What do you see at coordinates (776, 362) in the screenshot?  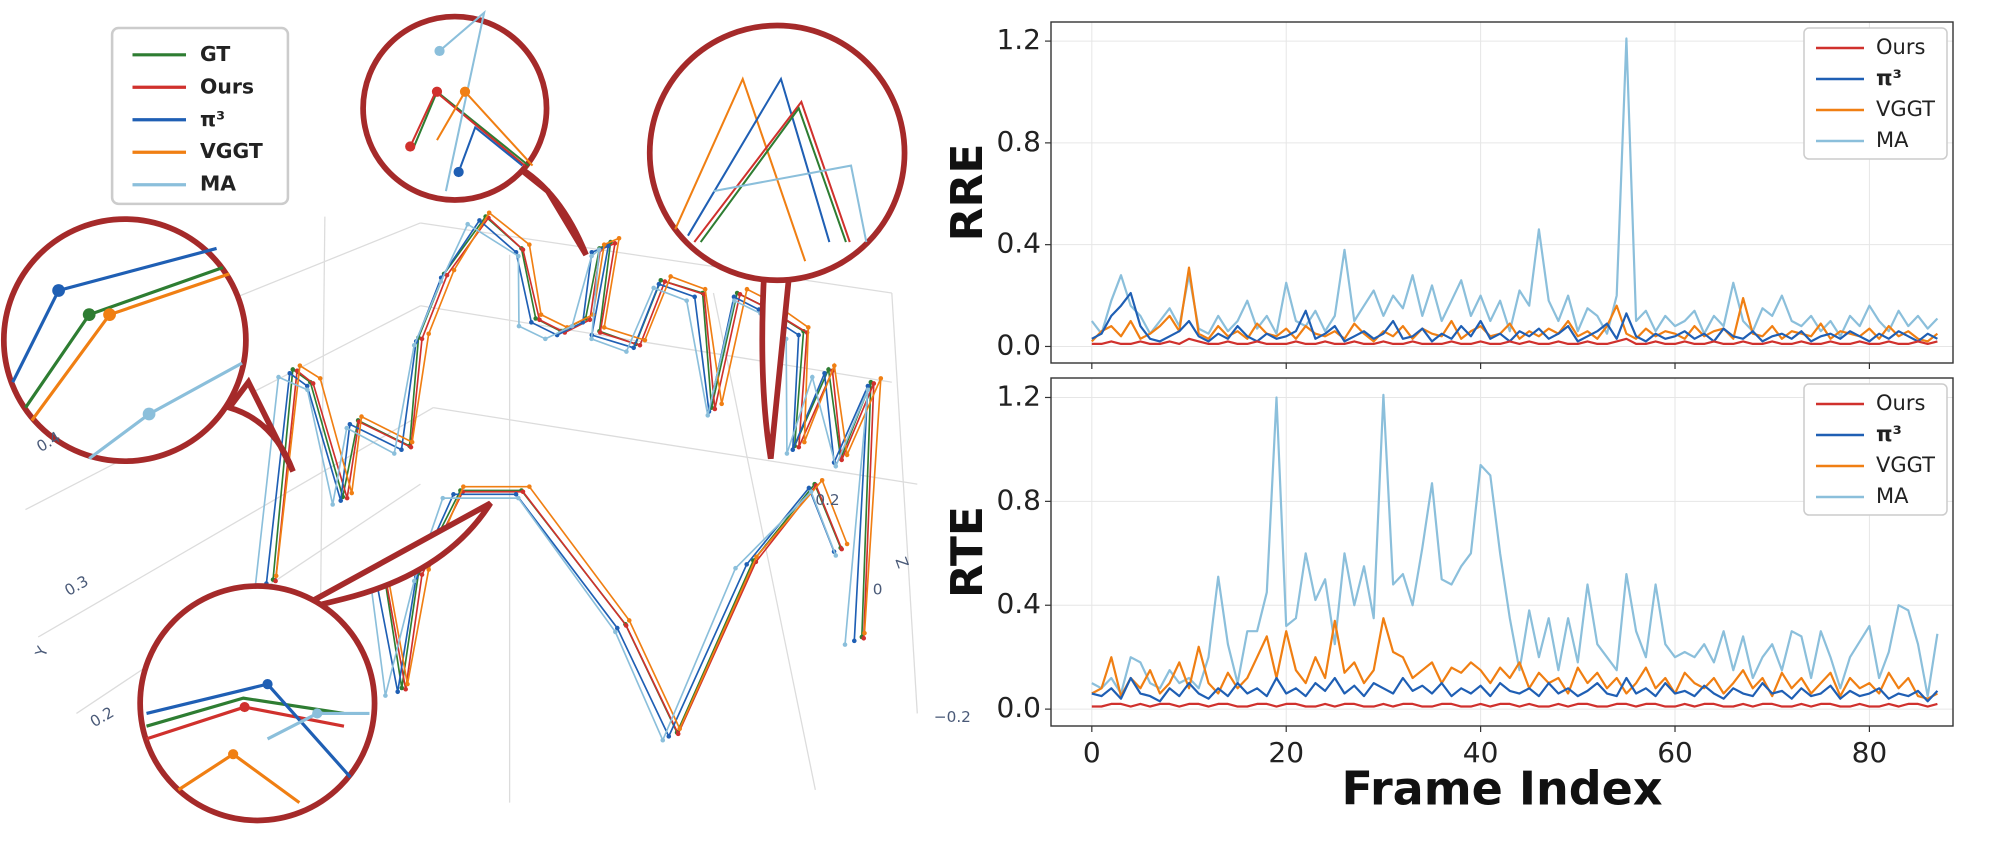 I see `callout-tail` at bounding box center [776, 362].